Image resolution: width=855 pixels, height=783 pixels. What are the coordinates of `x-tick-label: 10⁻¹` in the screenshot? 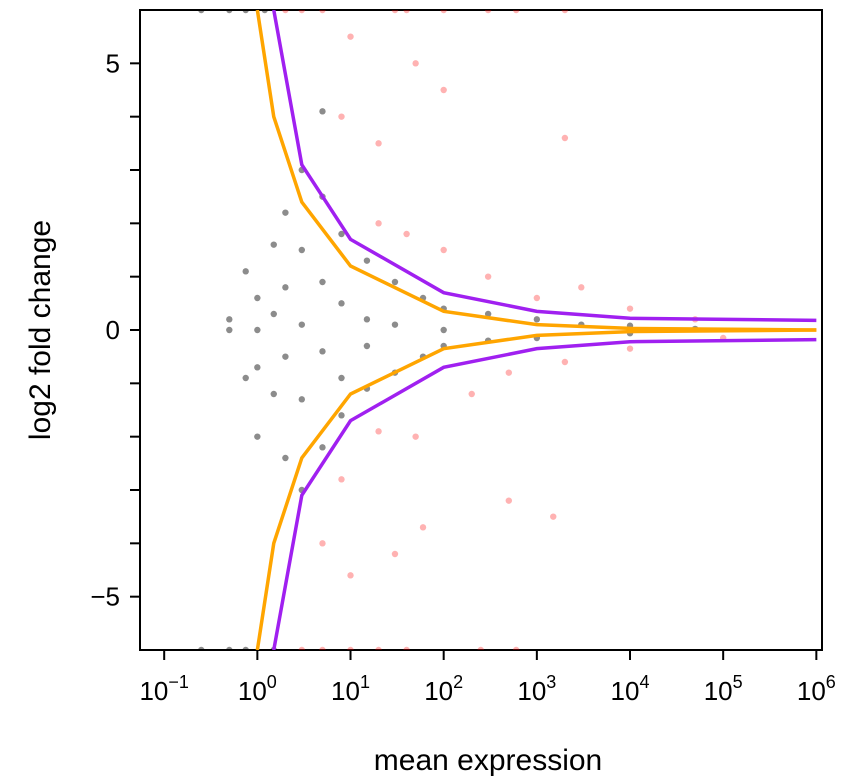 It's located at (163, 689).